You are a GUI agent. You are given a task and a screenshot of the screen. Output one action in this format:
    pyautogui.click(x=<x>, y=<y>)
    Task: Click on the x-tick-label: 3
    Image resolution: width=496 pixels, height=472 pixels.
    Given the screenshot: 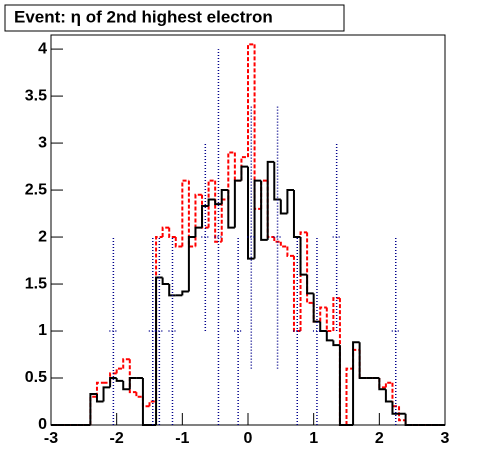 What is the action you would take?
    pyautogui.click(x=445, y=438)
    